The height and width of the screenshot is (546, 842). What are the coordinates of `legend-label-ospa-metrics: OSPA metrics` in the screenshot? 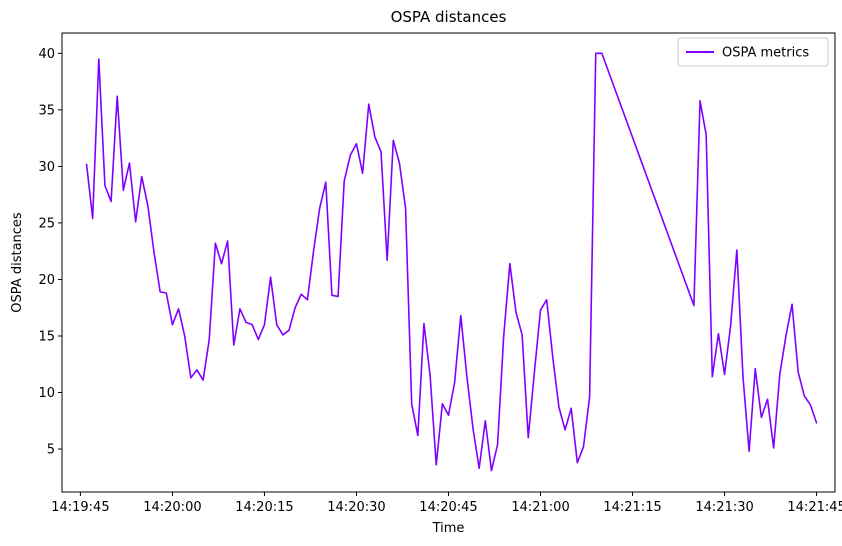 It's located at (765, 53).